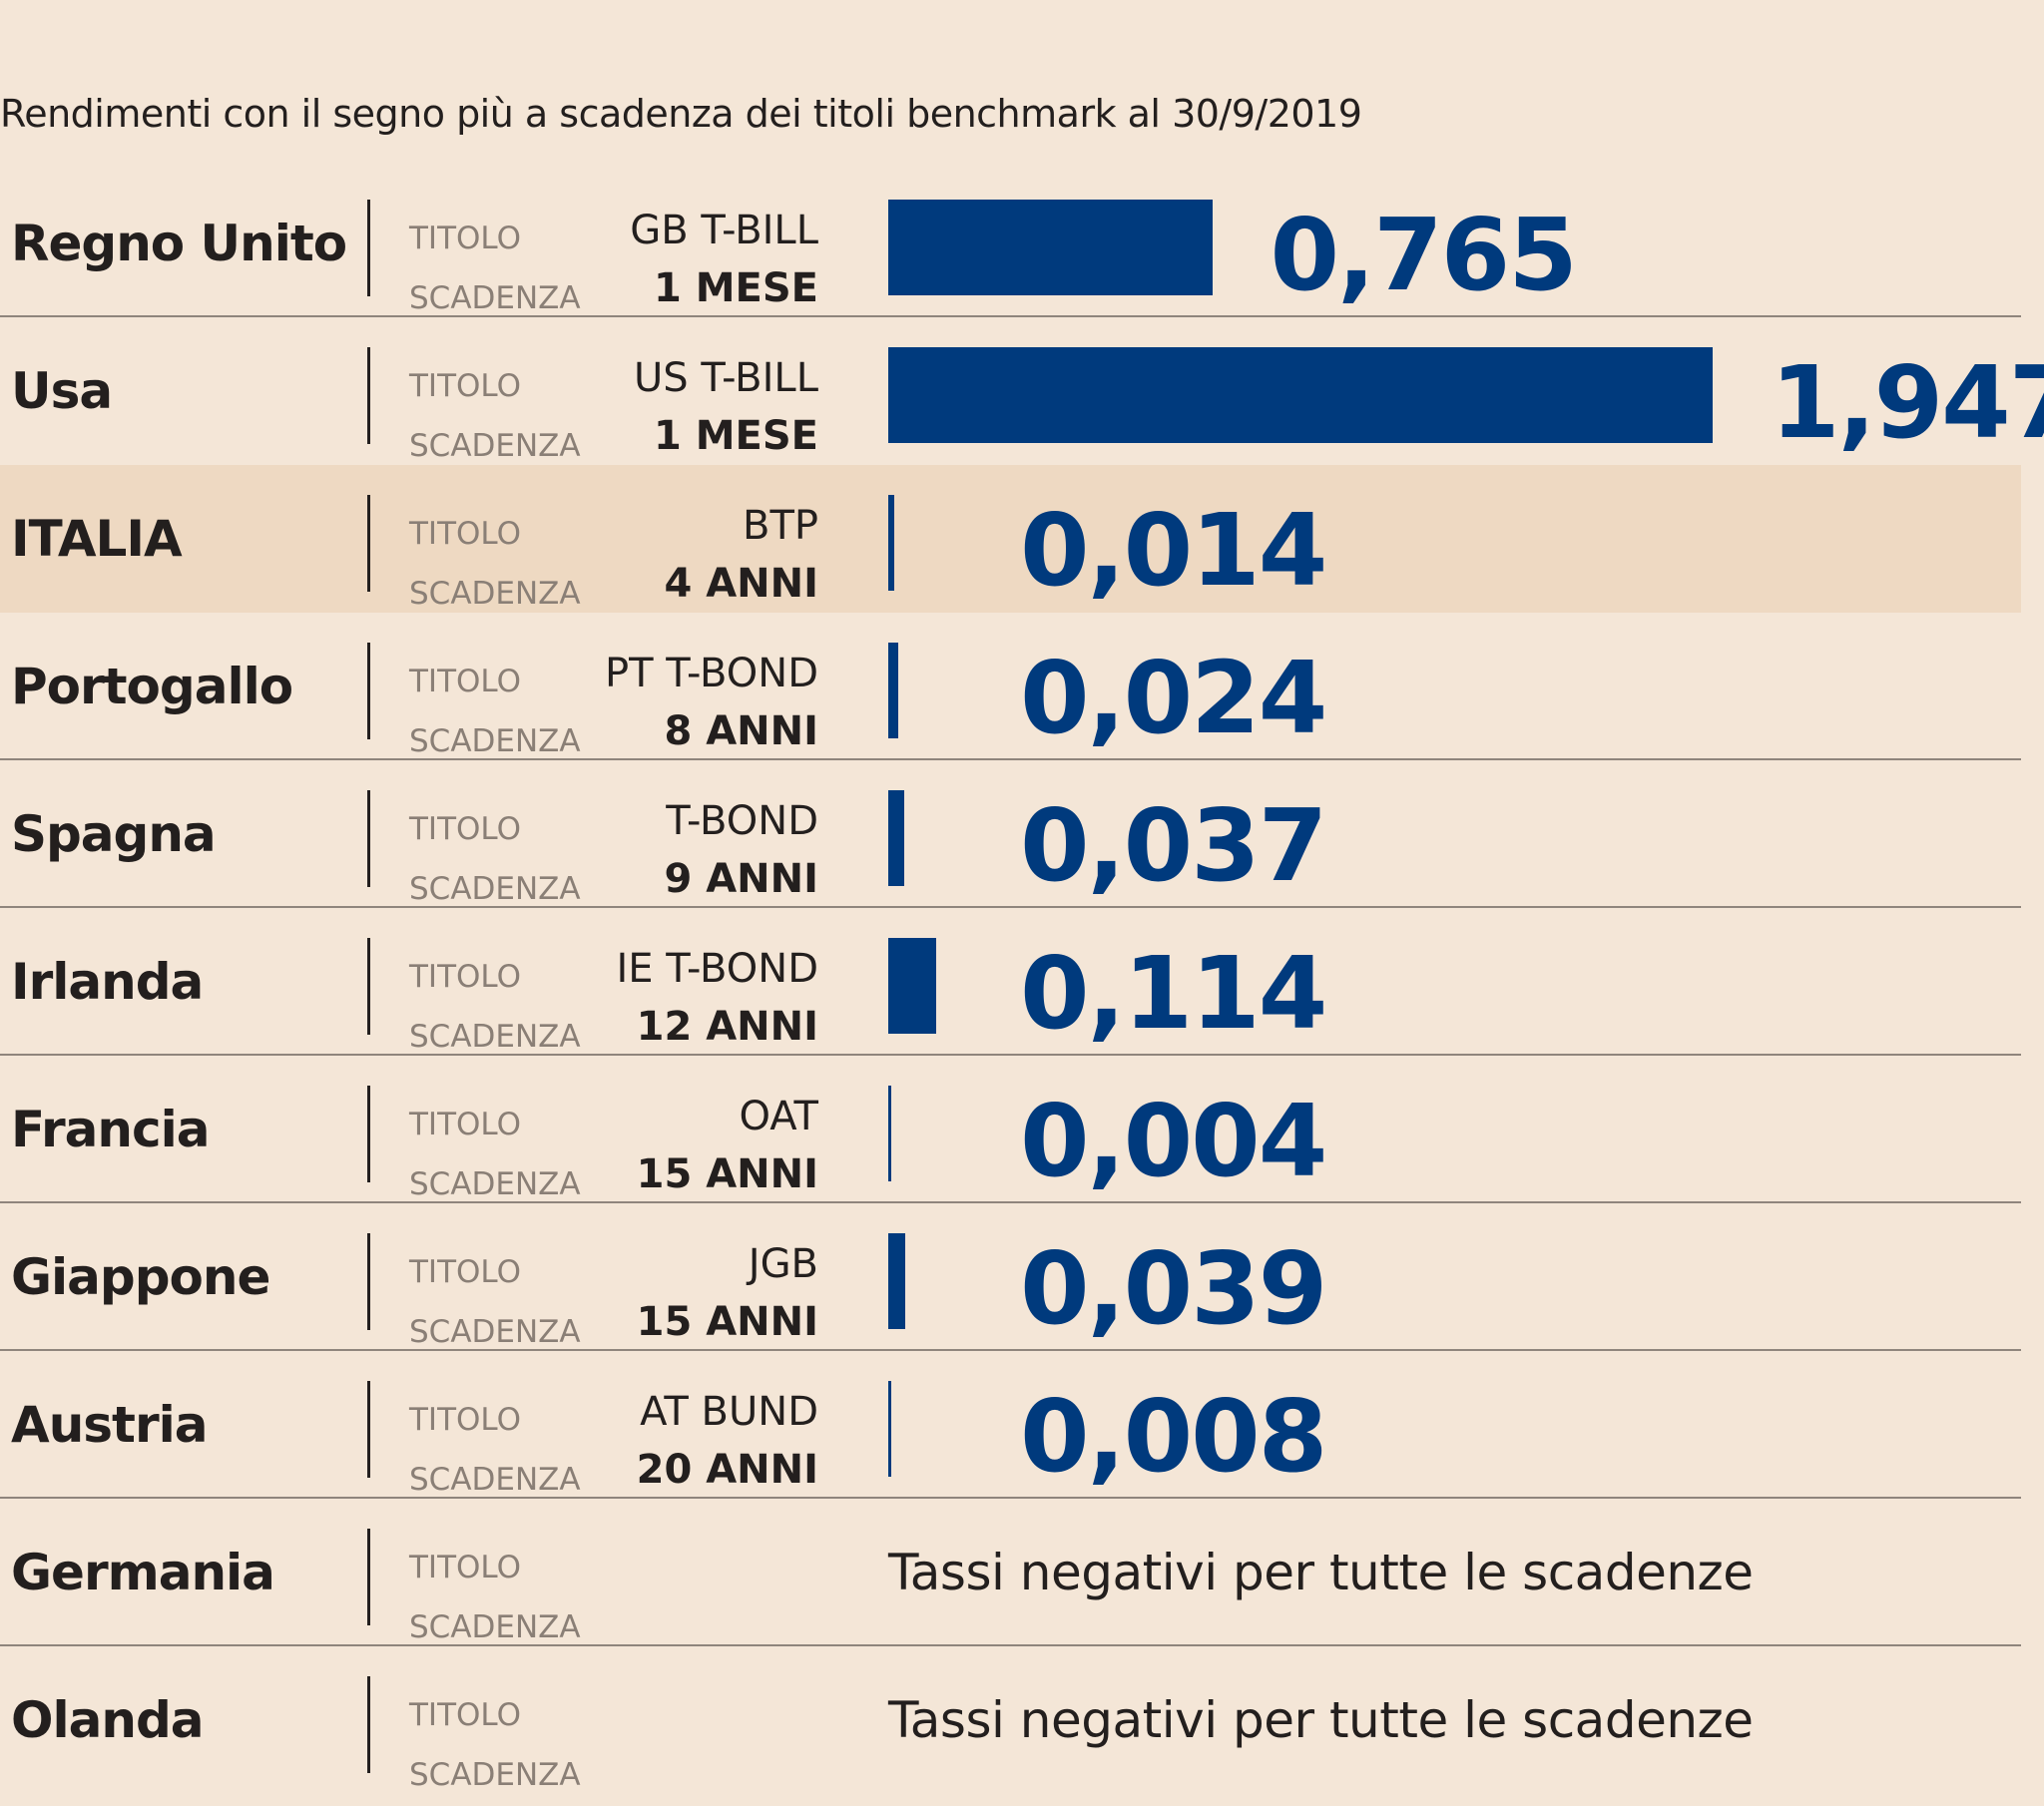 The height and width of the screenshot is (1806, 2044). I want to click on value-label: 1,947, so click(1907, 402).